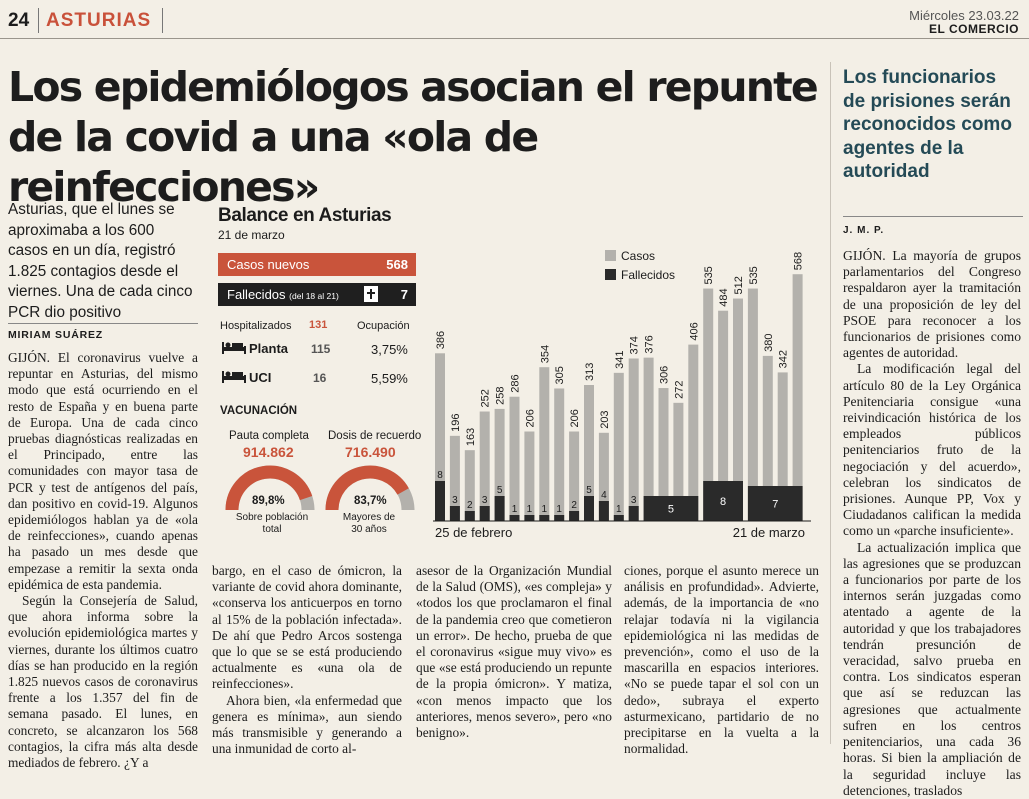 This screenshot has width=1029, height=799. Describe the element at coordinates (320, 488) in the screenshot. I see `vaccination-gauges` at that location.